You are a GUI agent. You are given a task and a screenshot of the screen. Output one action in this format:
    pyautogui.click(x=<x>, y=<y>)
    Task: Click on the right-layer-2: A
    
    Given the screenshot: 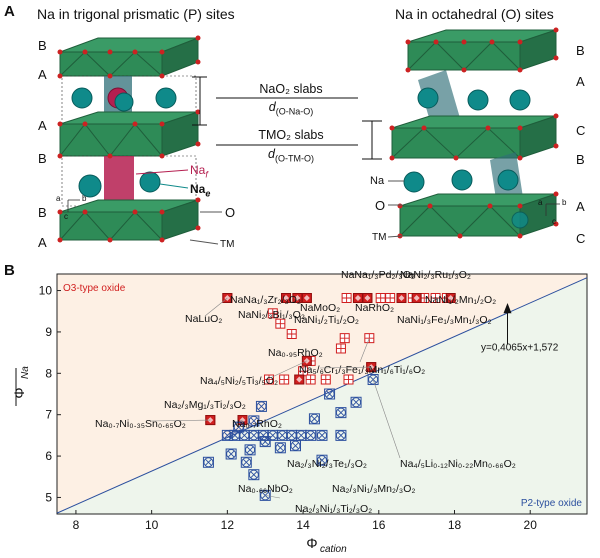 What is the action you would take?
    pyautogui.click(x=580, y=81)
    